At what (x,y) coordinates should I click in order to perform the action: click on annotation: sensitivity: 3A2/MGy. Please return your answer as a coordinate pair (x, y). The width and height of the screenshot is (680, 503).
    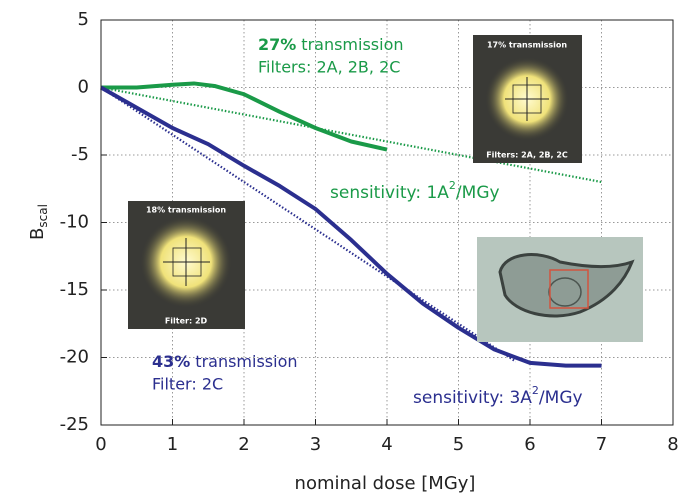
    Looking at the image, I should click on (498, 396).